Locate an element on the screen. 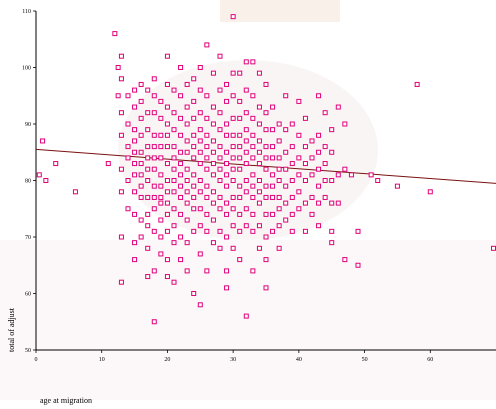 The width and height of the screenshot is (496, 409). y-tick-label: 100 is located at coordinates (26, 69).